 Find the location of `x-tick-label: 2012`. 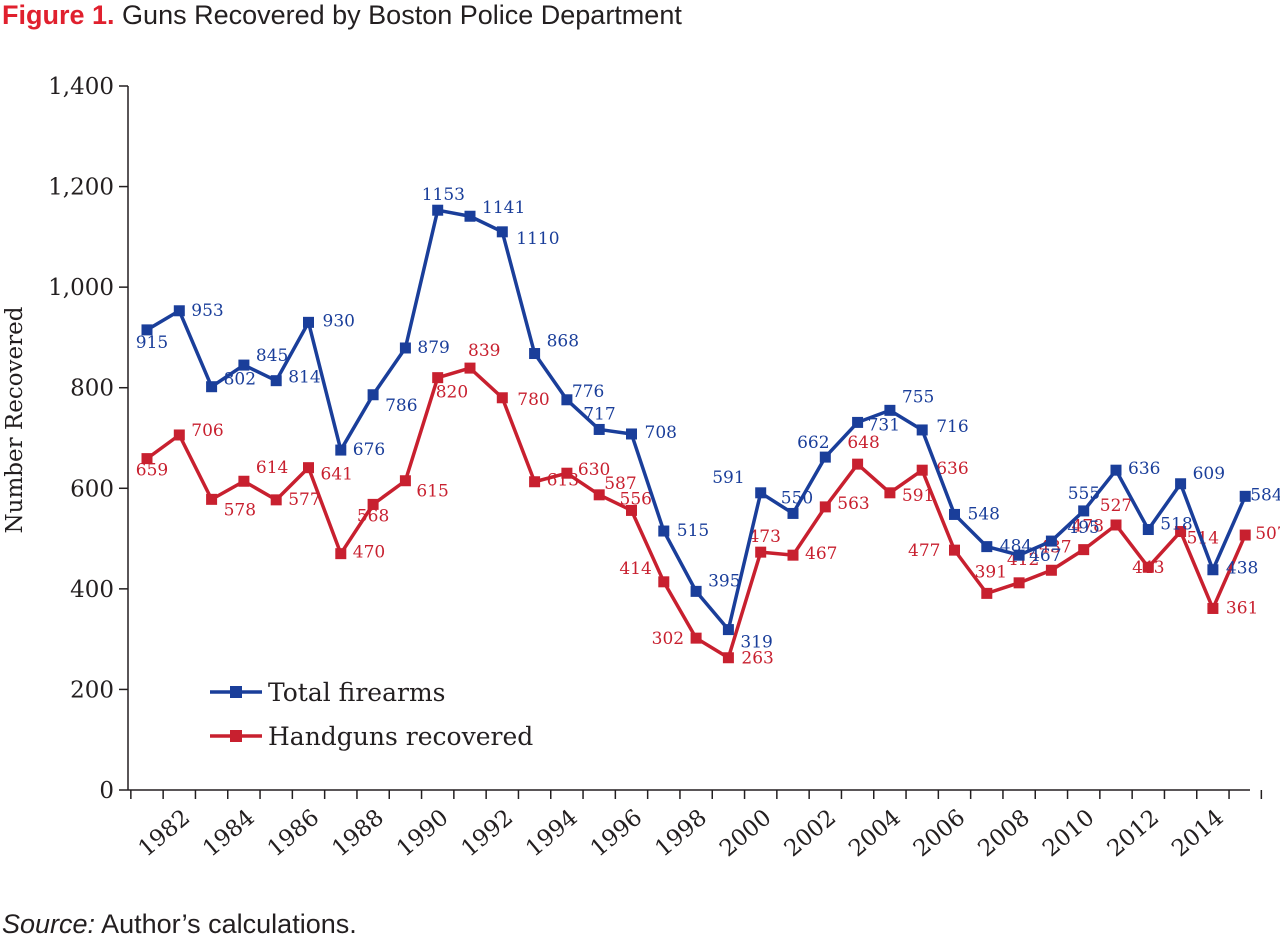

x-tick-label: 2012 is located at coordinates (1134, 834).